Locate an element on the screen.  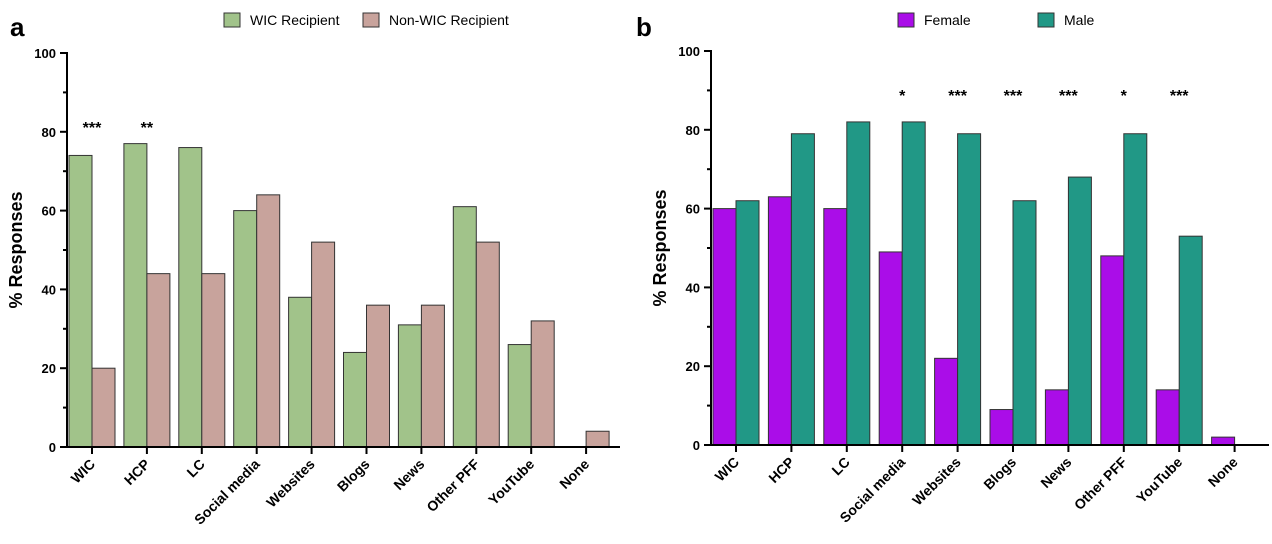
panel-a-x-tick-label-7: Other PFF is located at coordinates (452, 484).